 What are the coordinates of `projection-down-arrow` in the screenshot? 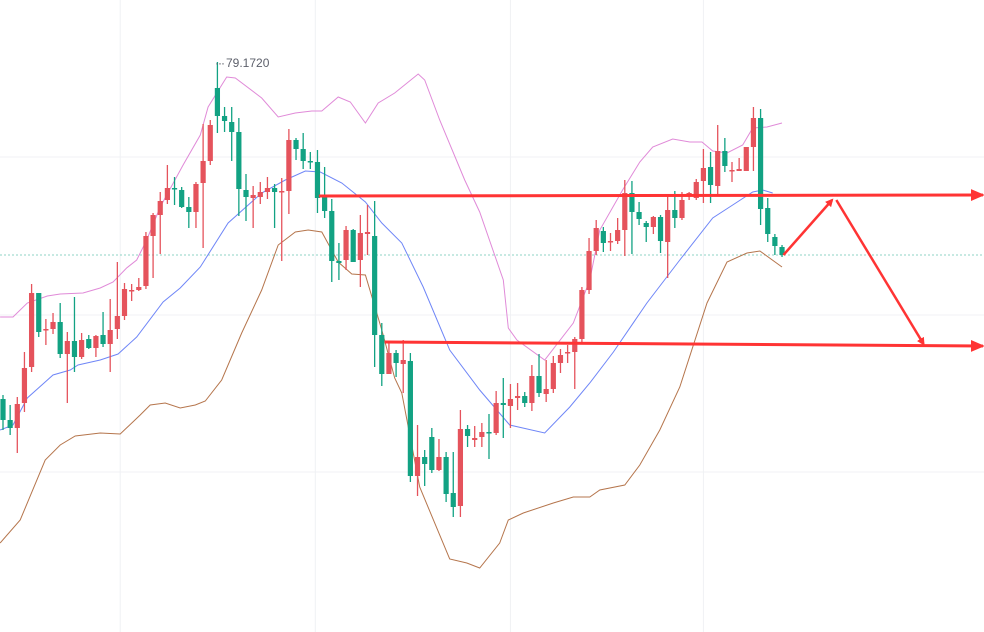 It's located at (880, 272).